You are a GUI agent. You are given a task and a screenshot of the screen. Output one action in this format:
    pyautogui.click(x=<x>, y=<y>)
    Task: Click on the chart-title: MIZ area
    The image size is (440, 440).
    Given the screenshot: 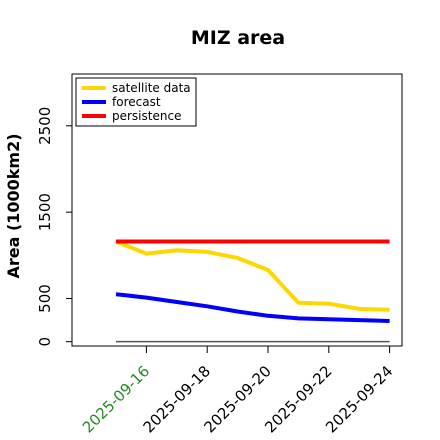 What is the action you would take?
    pyautogui.click(x=238, y=38)
    